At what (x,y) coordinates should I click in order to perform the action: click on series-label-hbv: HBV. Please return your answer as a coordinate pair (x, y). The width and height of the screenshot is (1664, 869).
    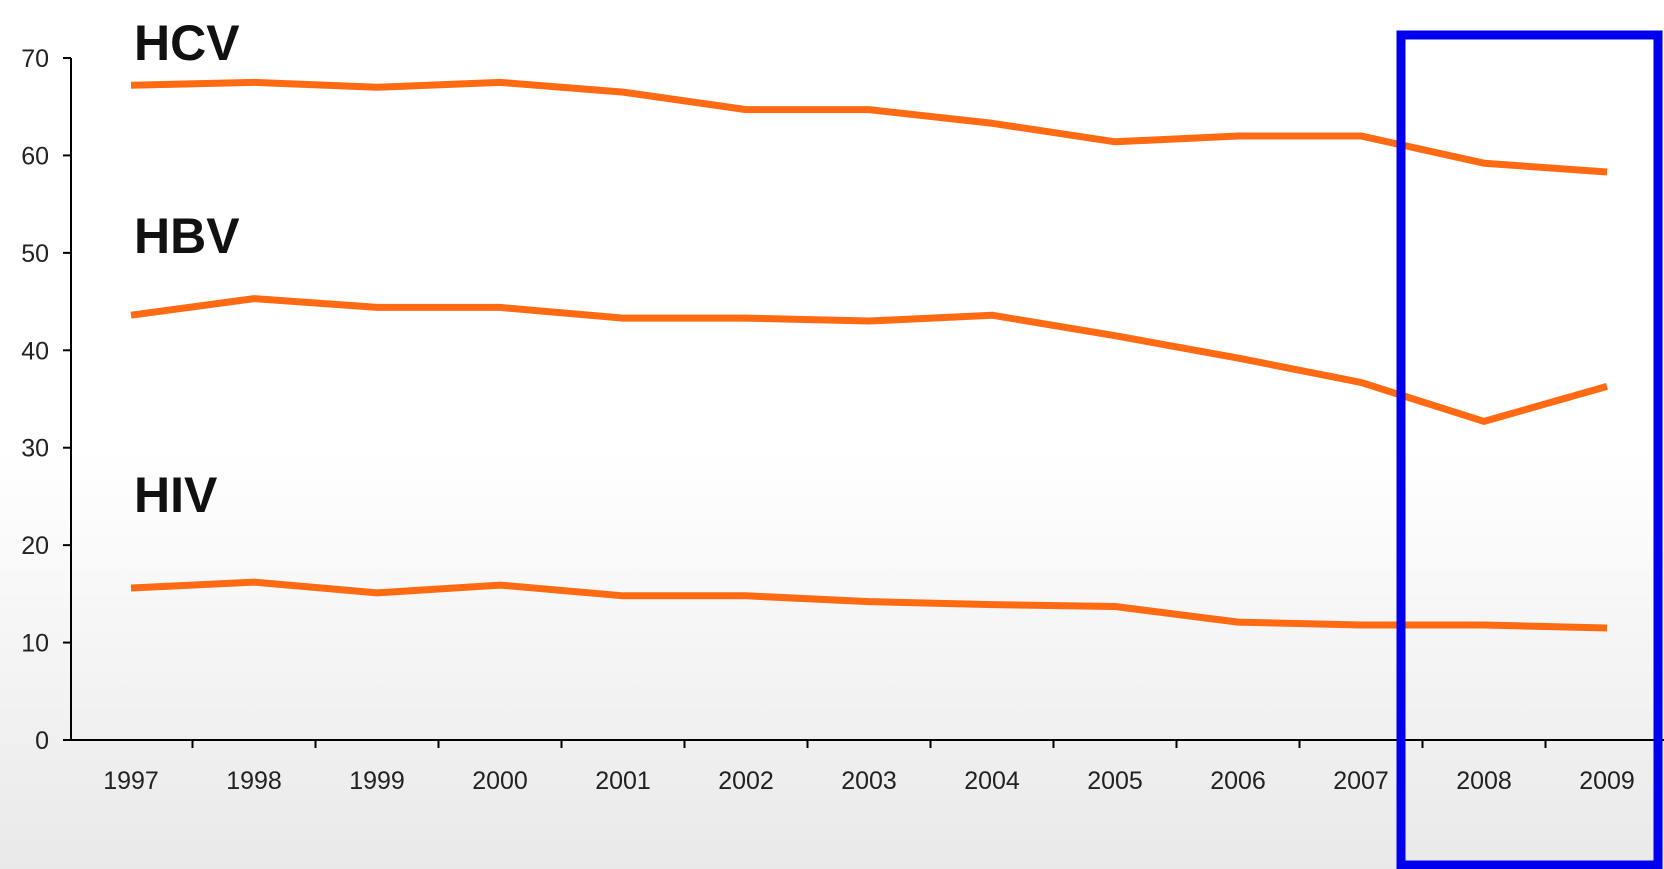
    Looking at the image, I should click on (187, 236).